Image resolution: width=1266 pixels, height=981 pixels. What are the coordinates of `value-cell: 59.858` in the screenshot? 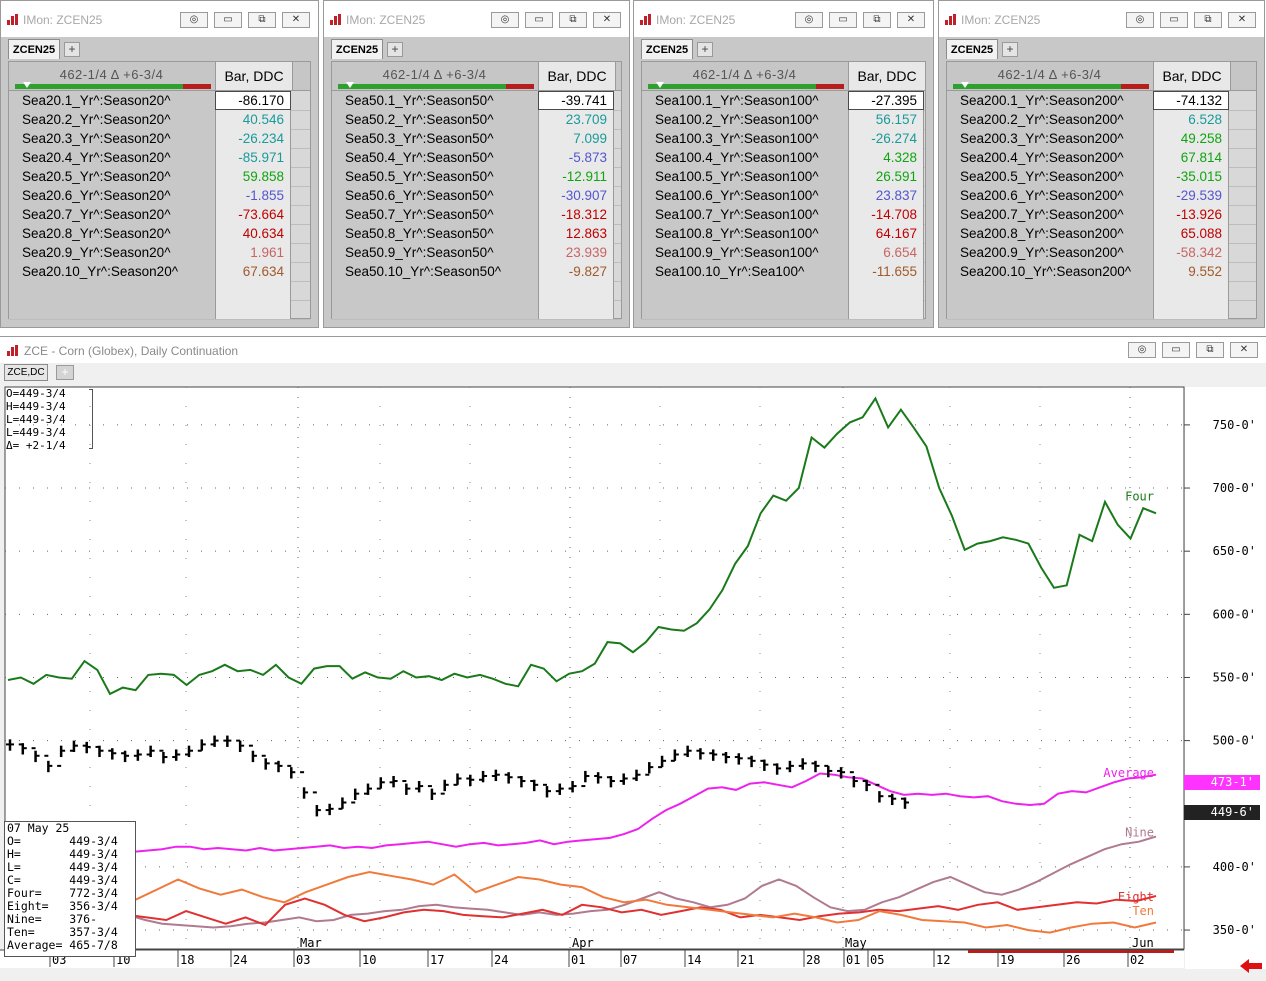 It's located at (253, 176).